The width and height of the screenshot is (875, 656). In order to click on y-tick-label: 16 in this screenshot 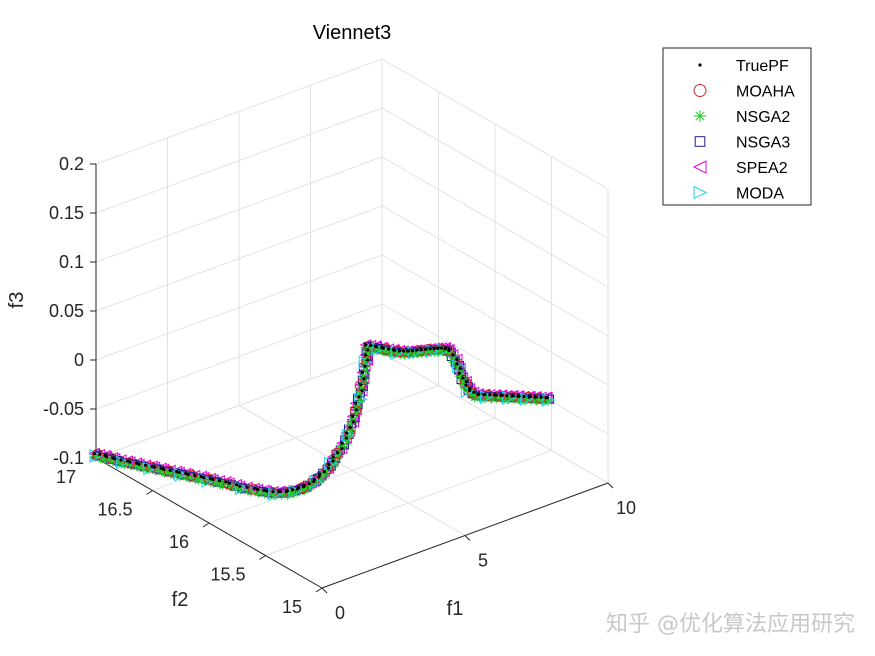, I will do `click(179, 542)`.